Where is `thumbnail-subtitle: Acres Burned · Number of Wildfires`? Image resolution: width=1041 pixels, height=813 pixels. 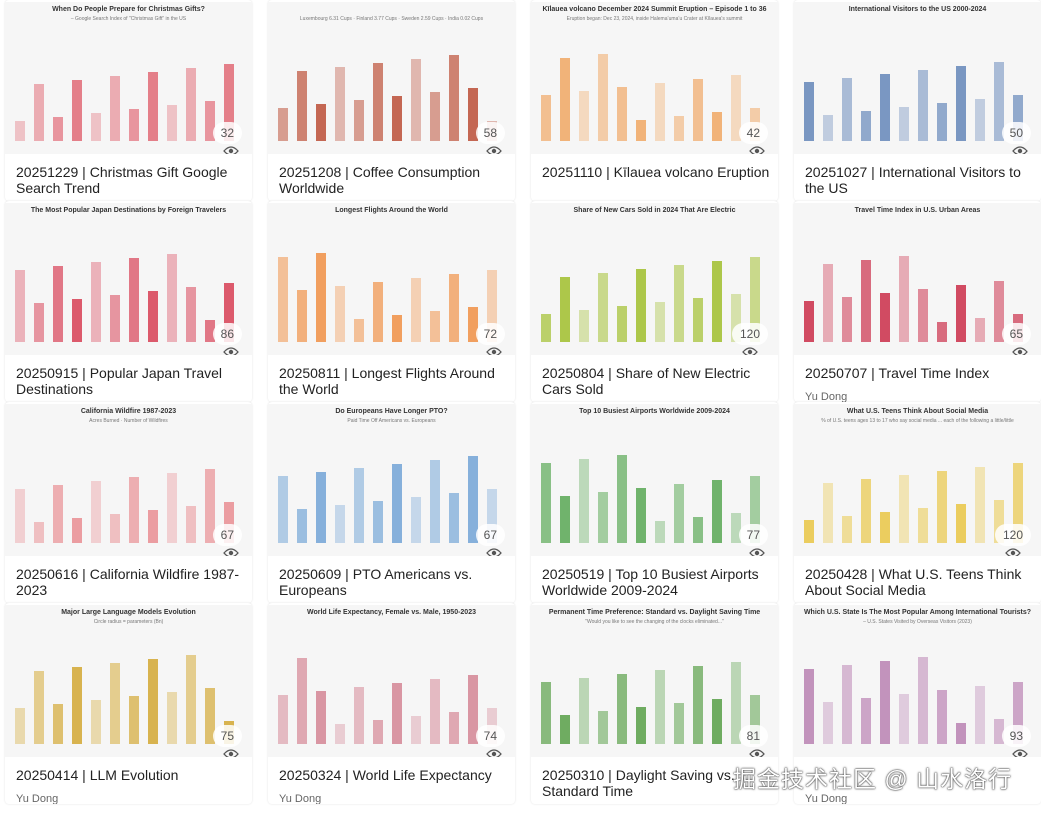
thumbnail-subtitle: Acres Burned · Number of Wildfires is located at coordinates (128, 421).